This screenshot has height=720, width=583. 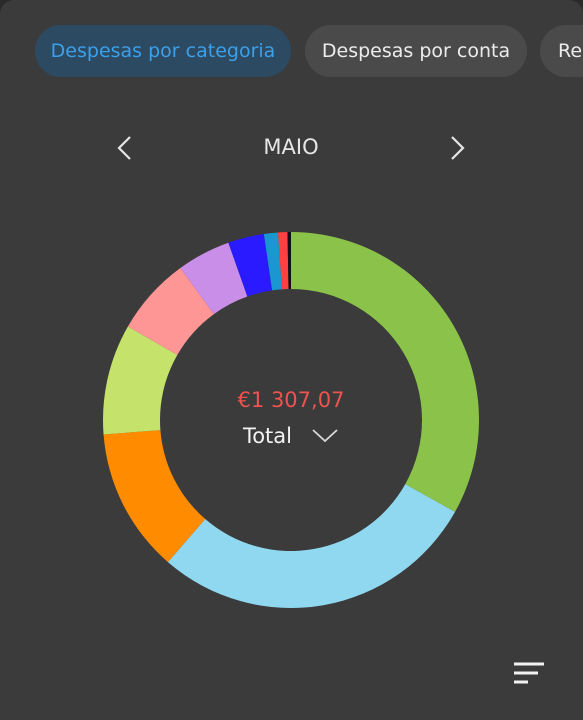 I want to click on tab: Despesas por conta, so click(x=416, y=51).